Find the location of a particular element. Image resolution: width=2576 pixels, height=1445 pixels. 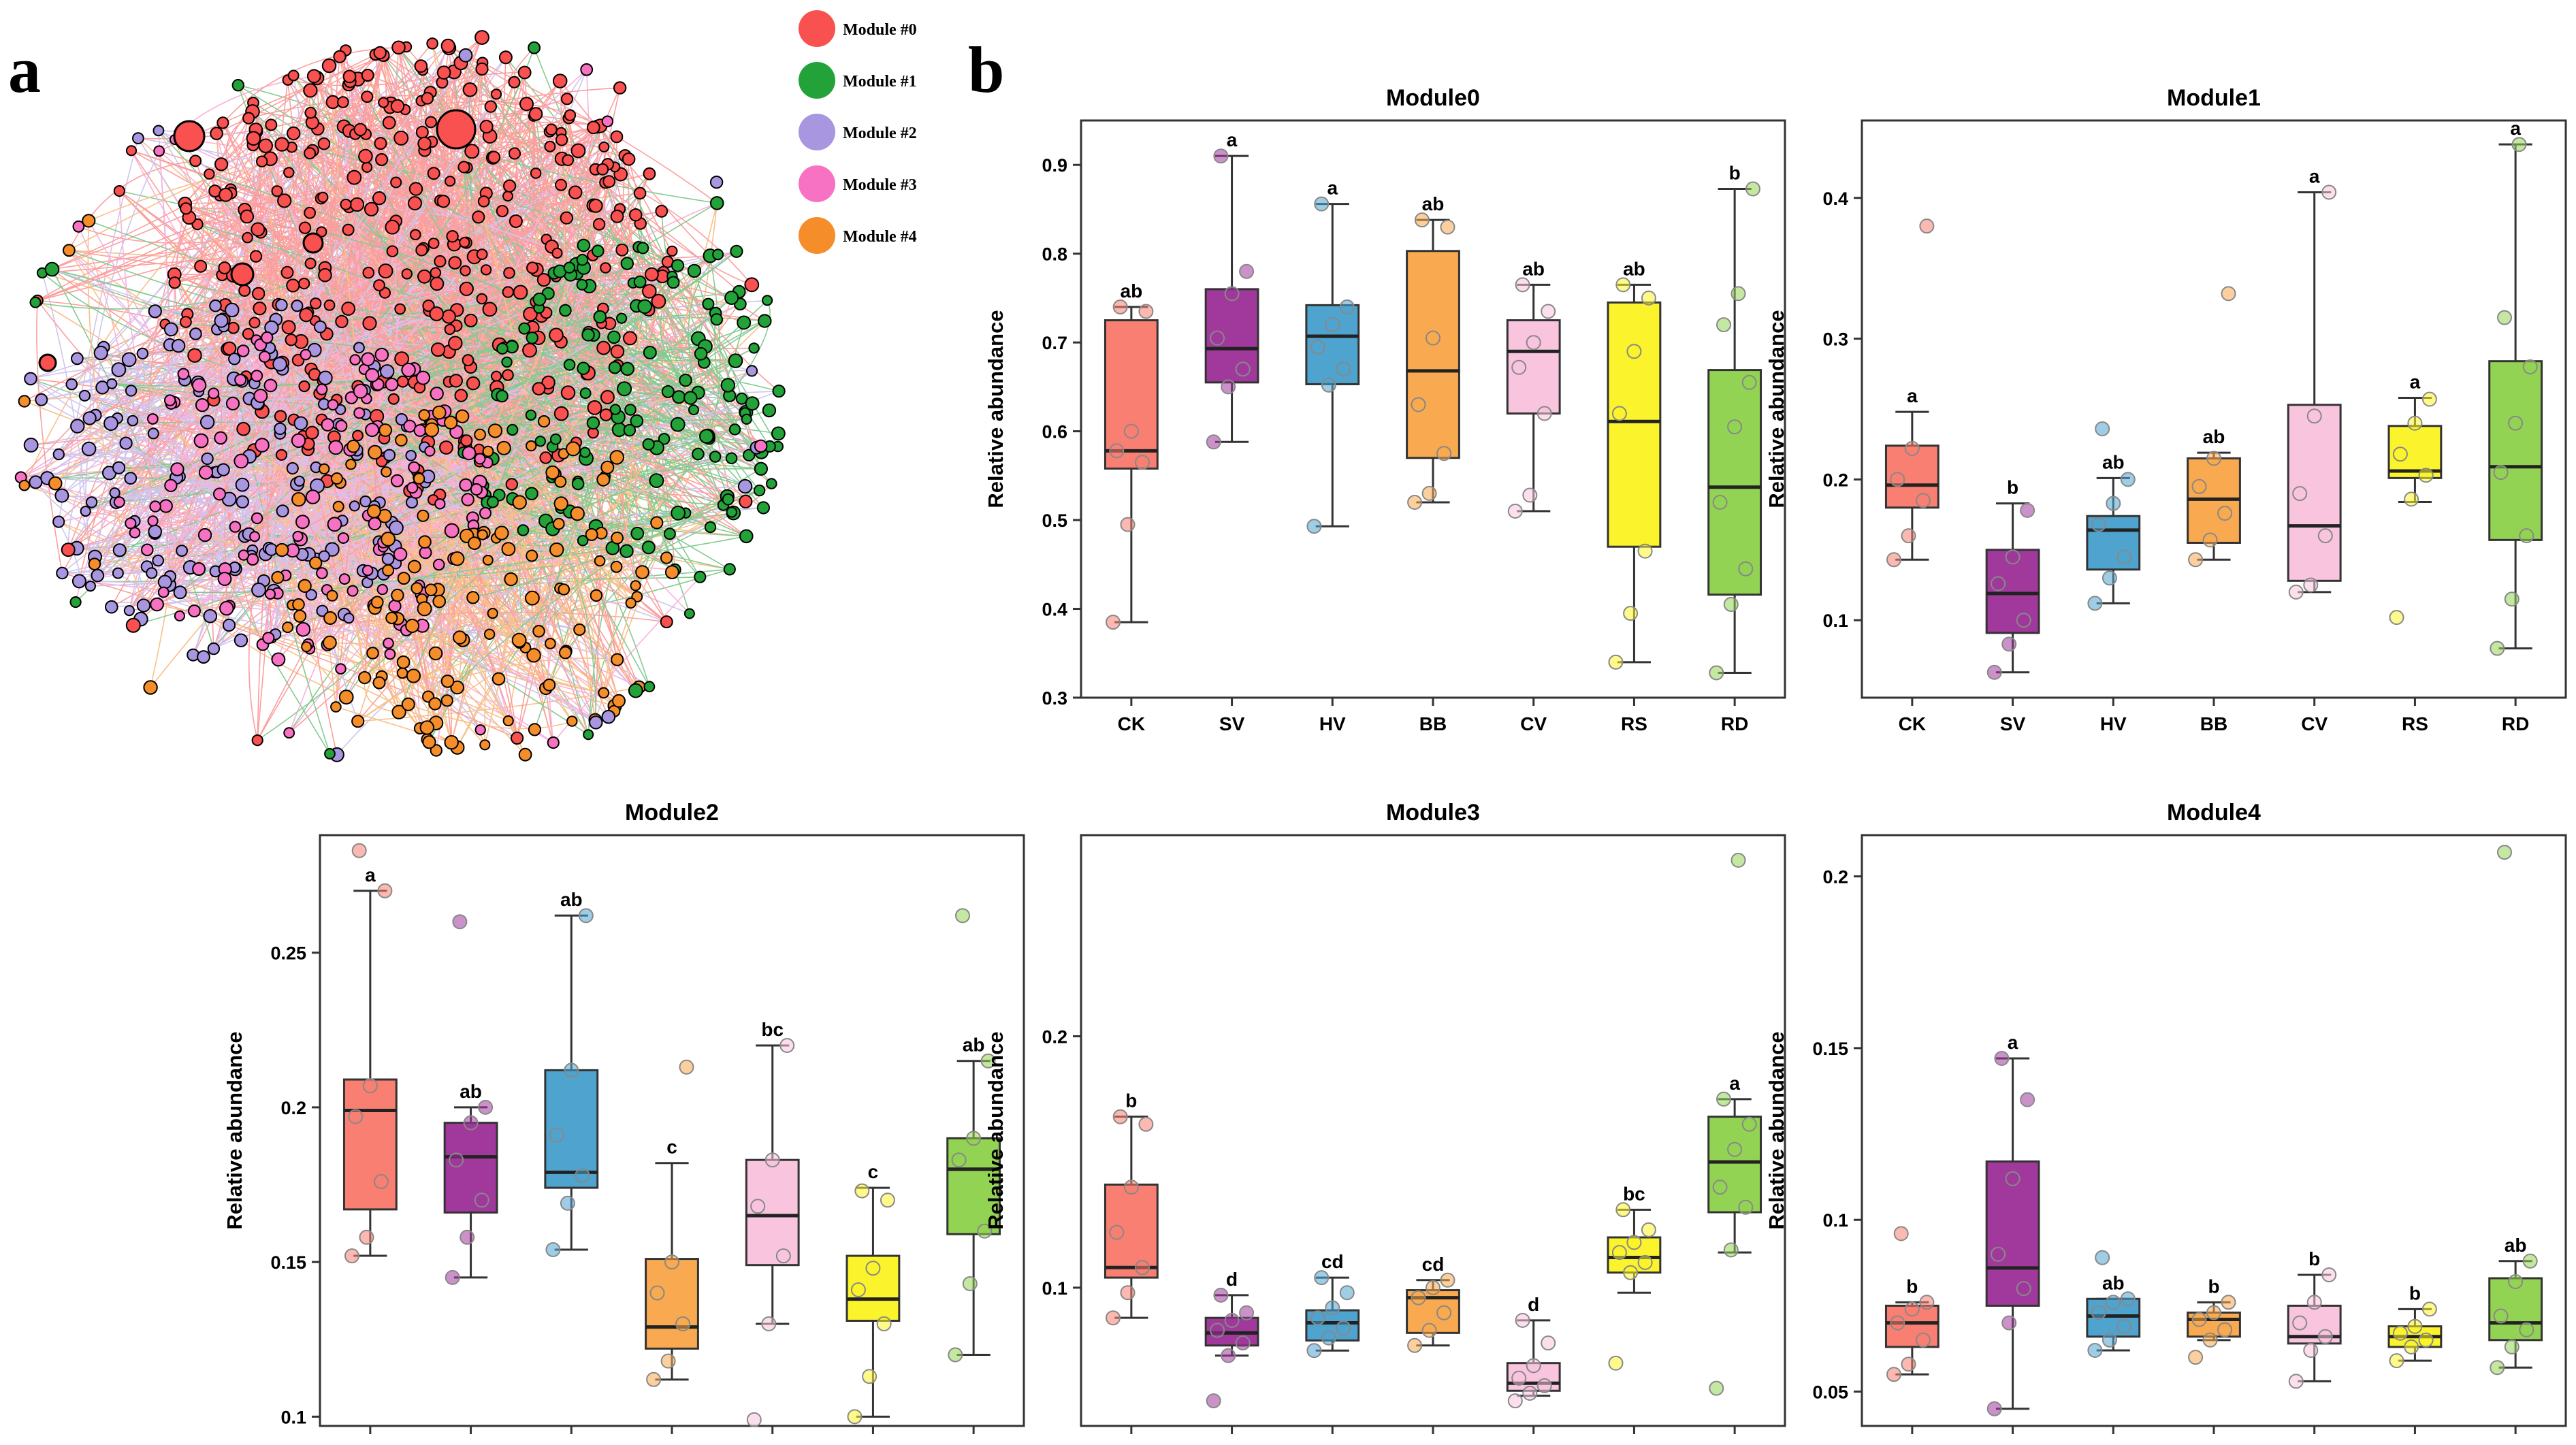

y-tick-label: 0.1 is located at coordinates (1054, 1288).